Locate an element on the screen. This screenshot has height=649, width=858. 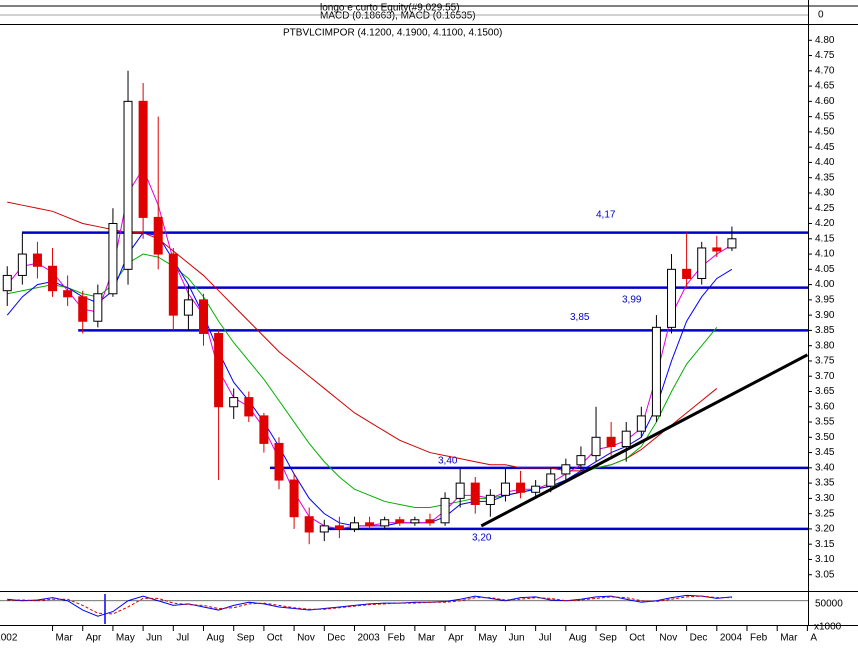
y-tick-label: 3.45 is located at coordinates (825, 452).